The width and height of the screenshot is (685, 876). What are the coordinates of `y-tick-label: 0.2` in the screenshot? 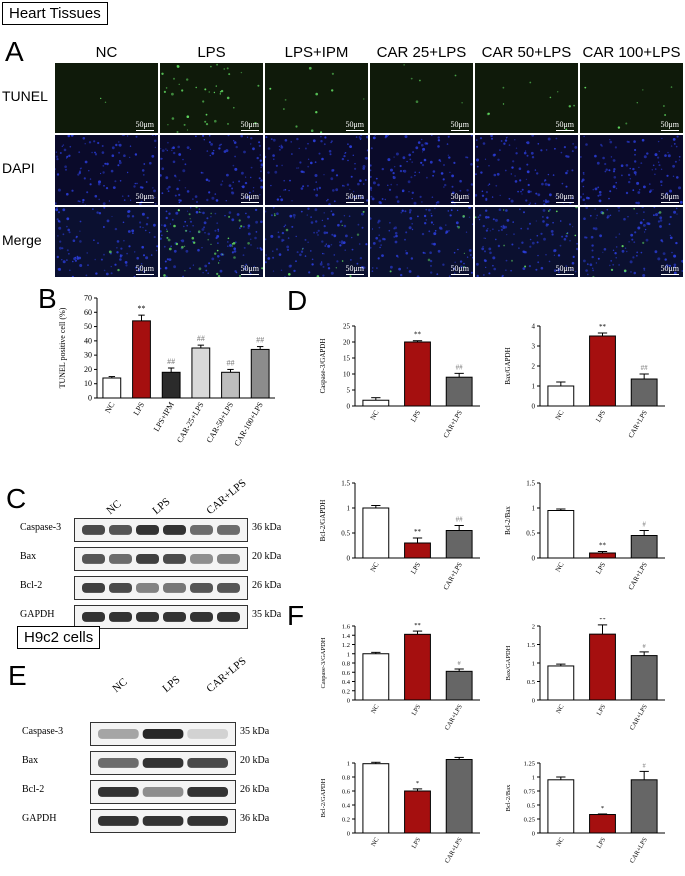 It's located at (346, 820).